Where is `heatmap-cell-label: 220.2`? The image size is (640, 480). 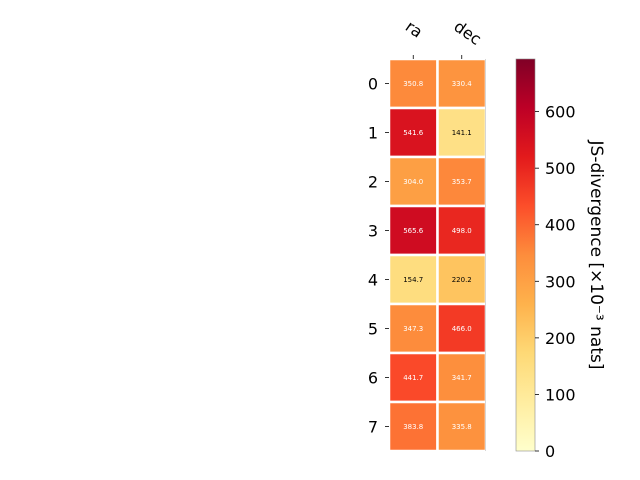 heatmap-cell-label: 220.2 is located at coordinates (462, 280).